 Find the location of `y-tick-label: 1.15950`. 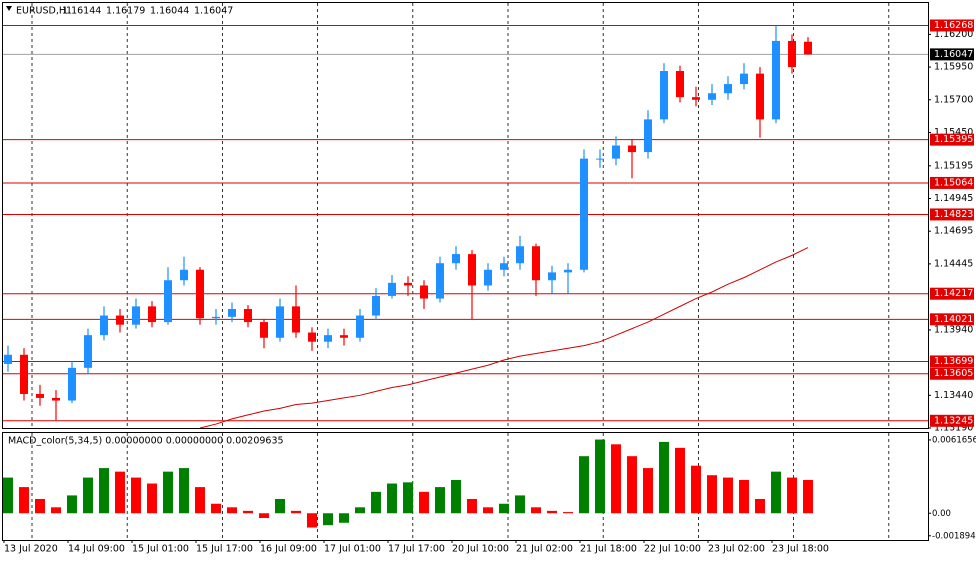

y-tick-label: 1.15950 is located at coordinates (953, 67).